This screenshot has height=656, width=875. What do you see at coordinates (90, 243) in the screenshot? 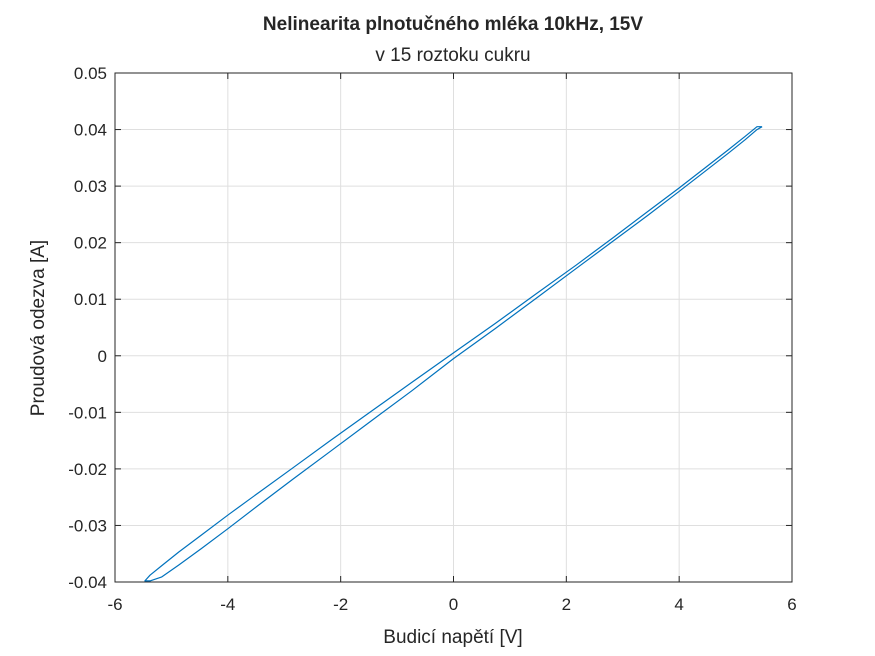
I see `y-tick-label: 0.02` at bounding box center [90, 243].